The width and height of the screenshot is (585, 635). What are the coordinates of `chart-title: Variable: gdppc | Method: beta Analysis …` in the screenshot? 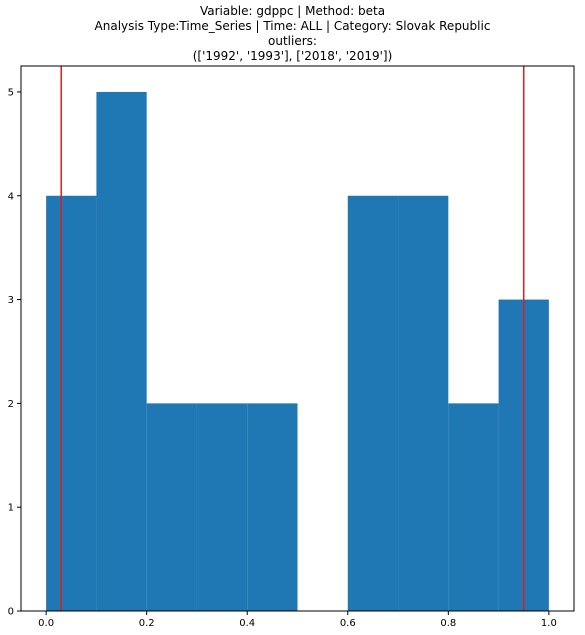 It's located at (292, 34).